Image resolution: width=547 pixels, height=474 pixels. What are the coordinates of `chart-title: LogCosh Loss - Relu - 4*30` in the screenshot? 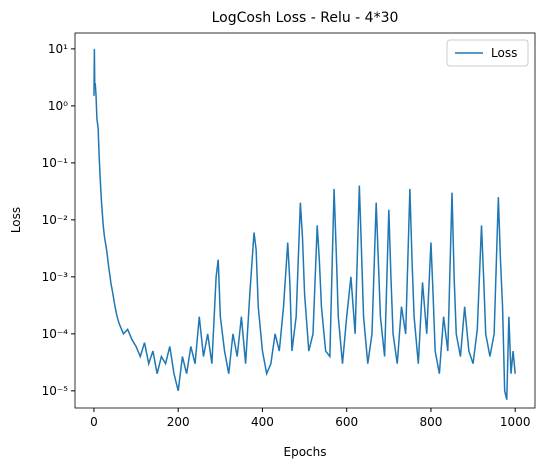 It's located at (305, 18).